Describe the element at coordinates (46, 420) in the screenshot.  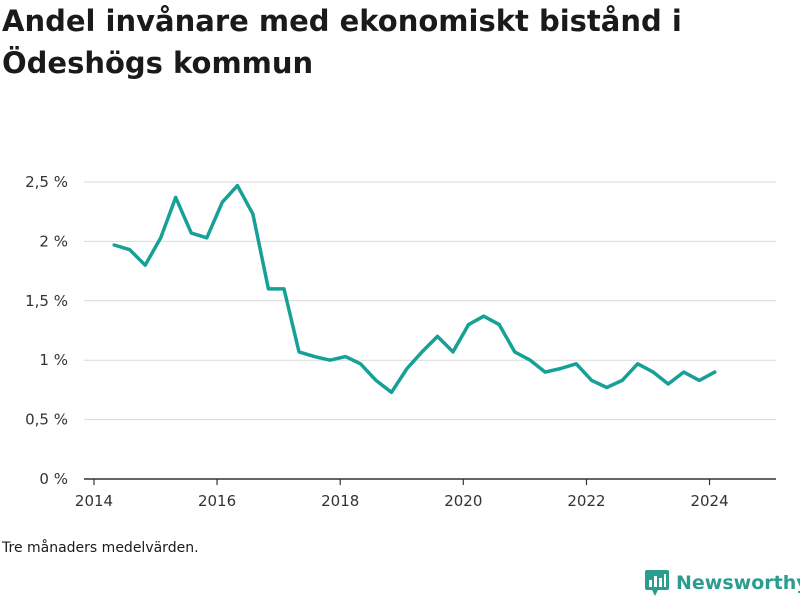
I see `y-tick-label: 0,5 %` at that location.